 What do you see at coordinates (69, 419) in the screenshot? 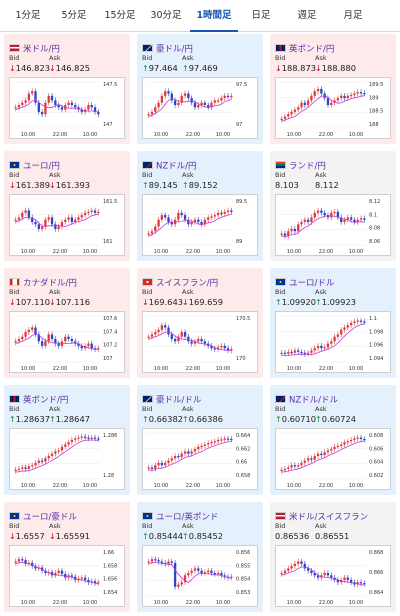
I see `ask-price: ↑1.28647` at bounding box center [69, 419].